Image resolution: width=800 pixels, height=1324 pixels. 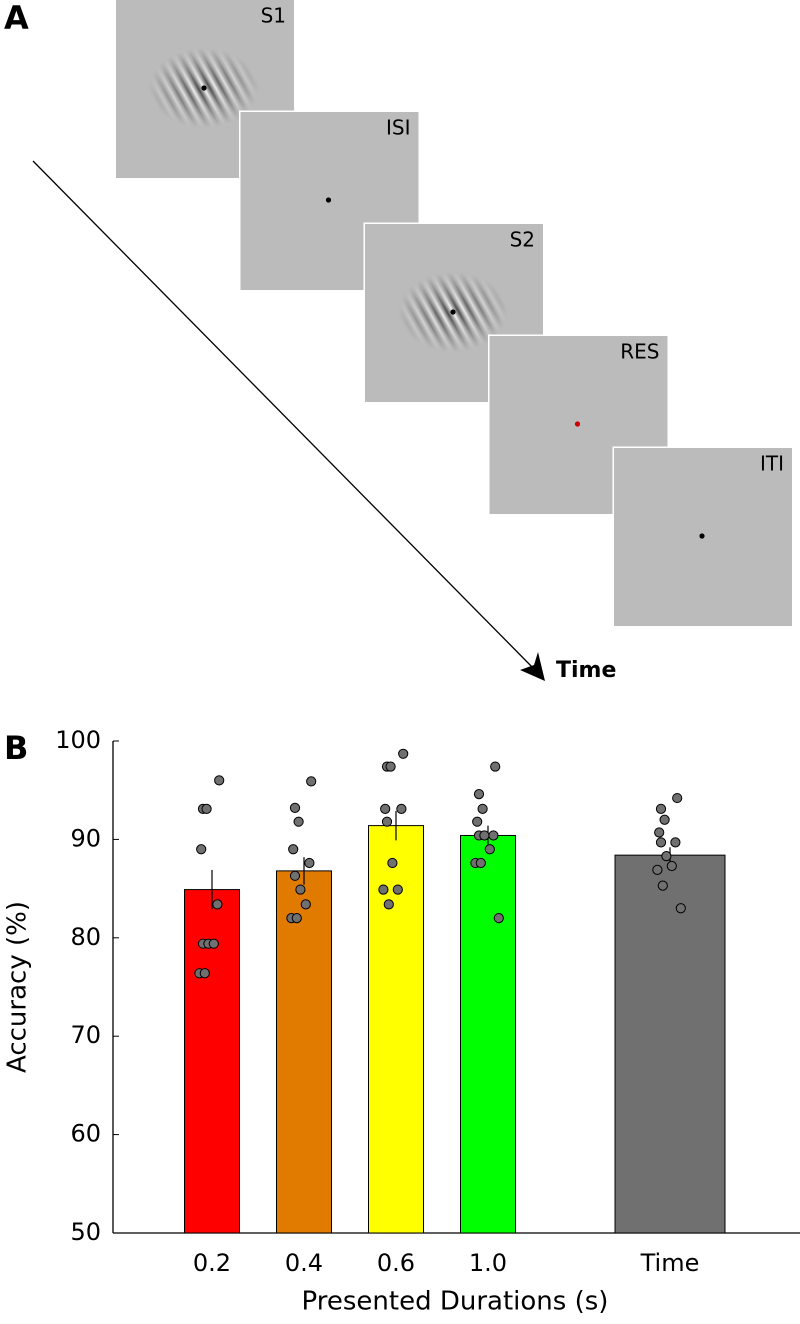 I want to click on time-label: Time, so click(x=586, y=670).